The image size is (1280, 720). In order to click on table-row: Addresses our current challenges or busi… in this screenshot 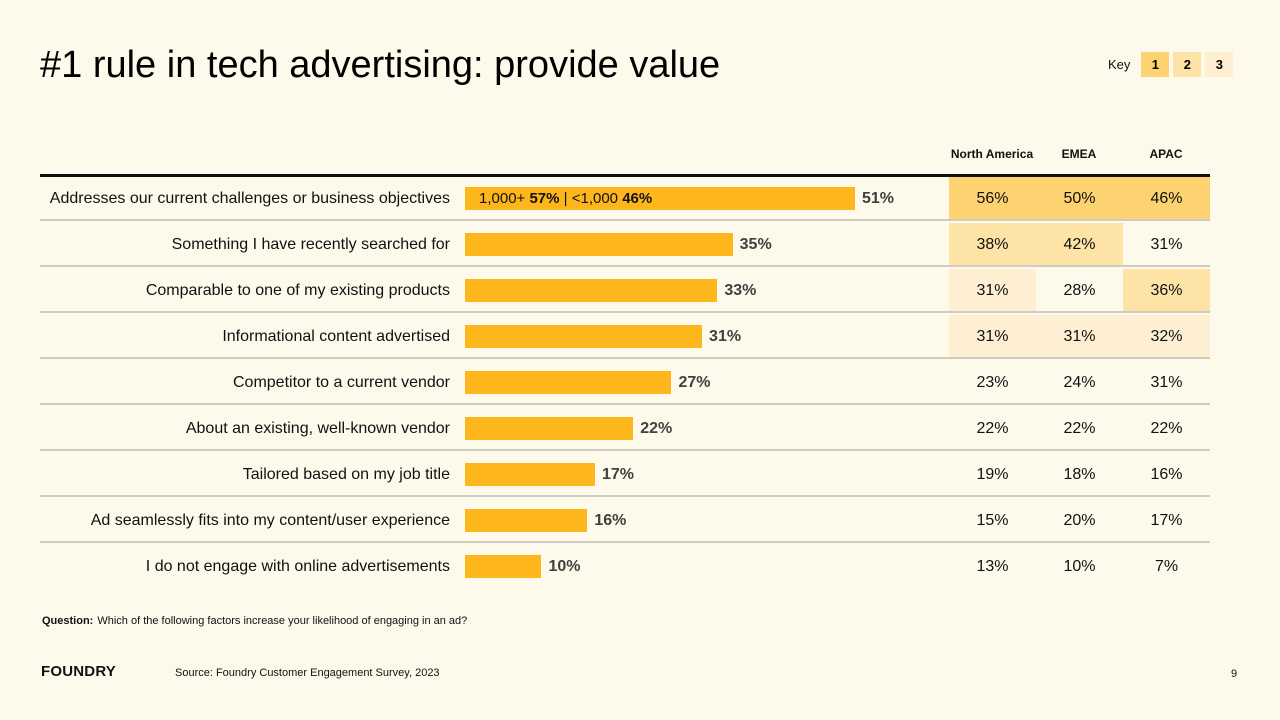, I will do `click(625, 199)`.